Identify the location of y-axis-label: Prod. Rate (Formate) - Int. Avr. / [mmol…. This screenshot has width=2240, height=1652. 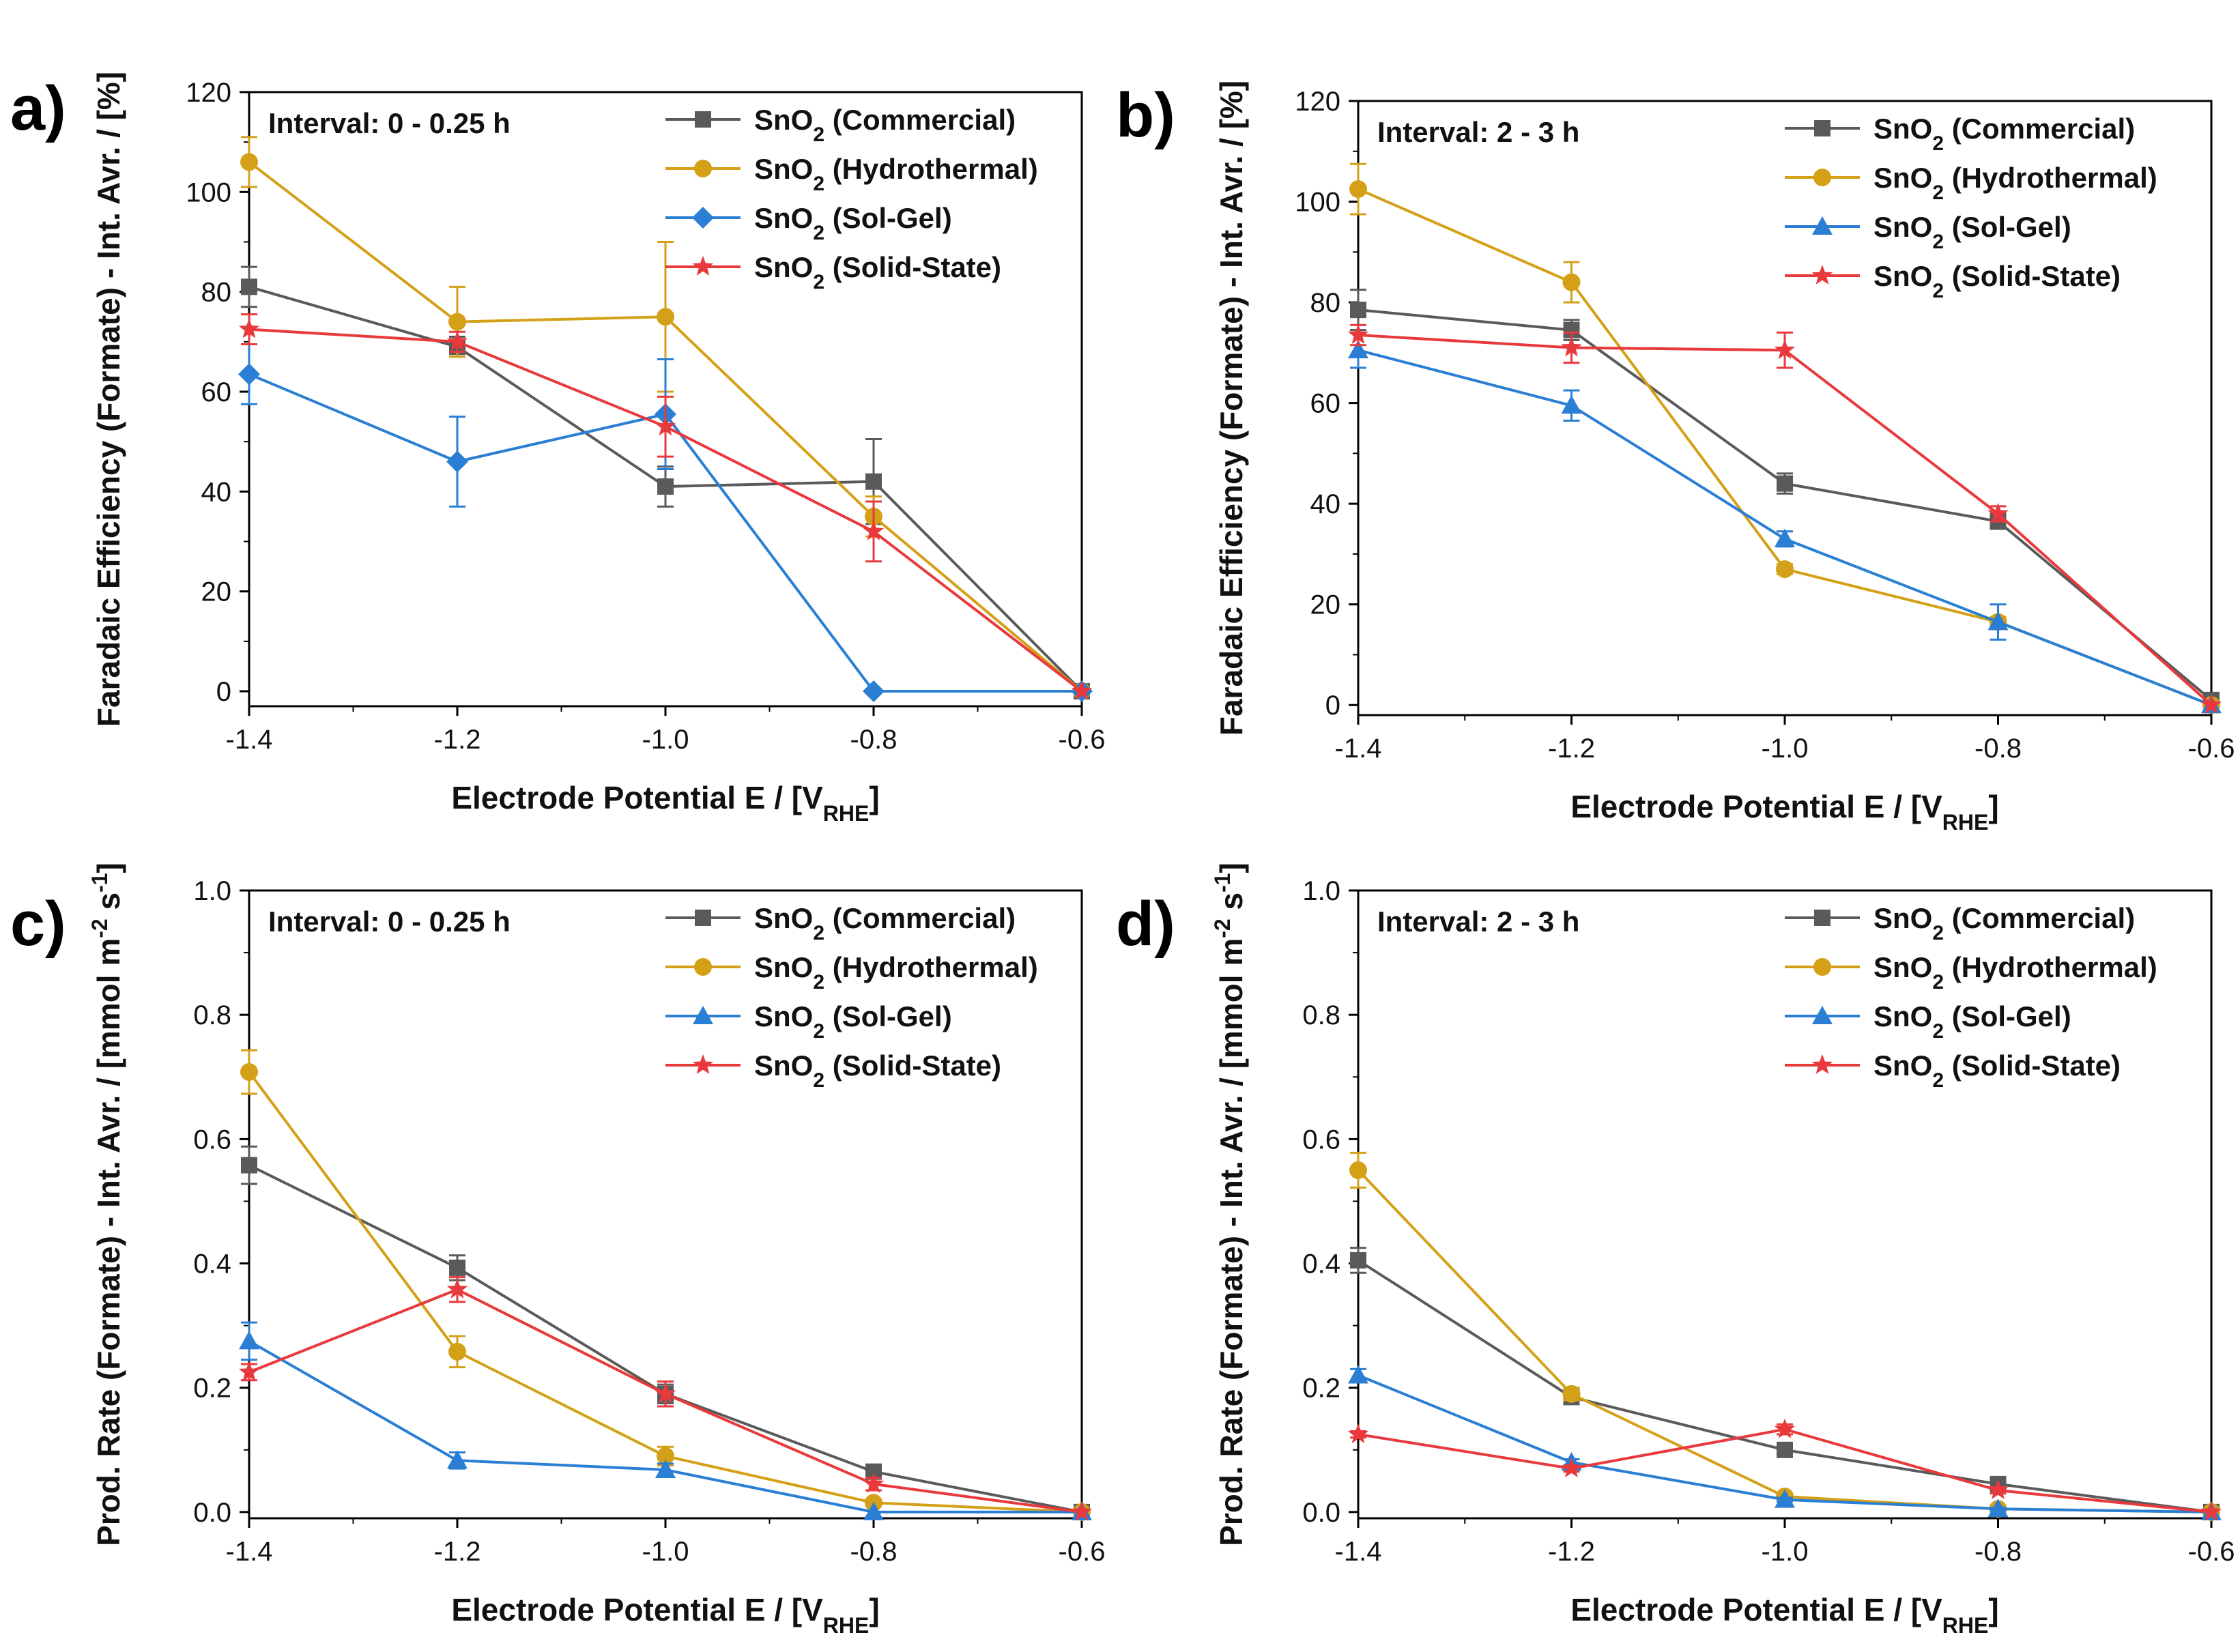
(1229, 1204).